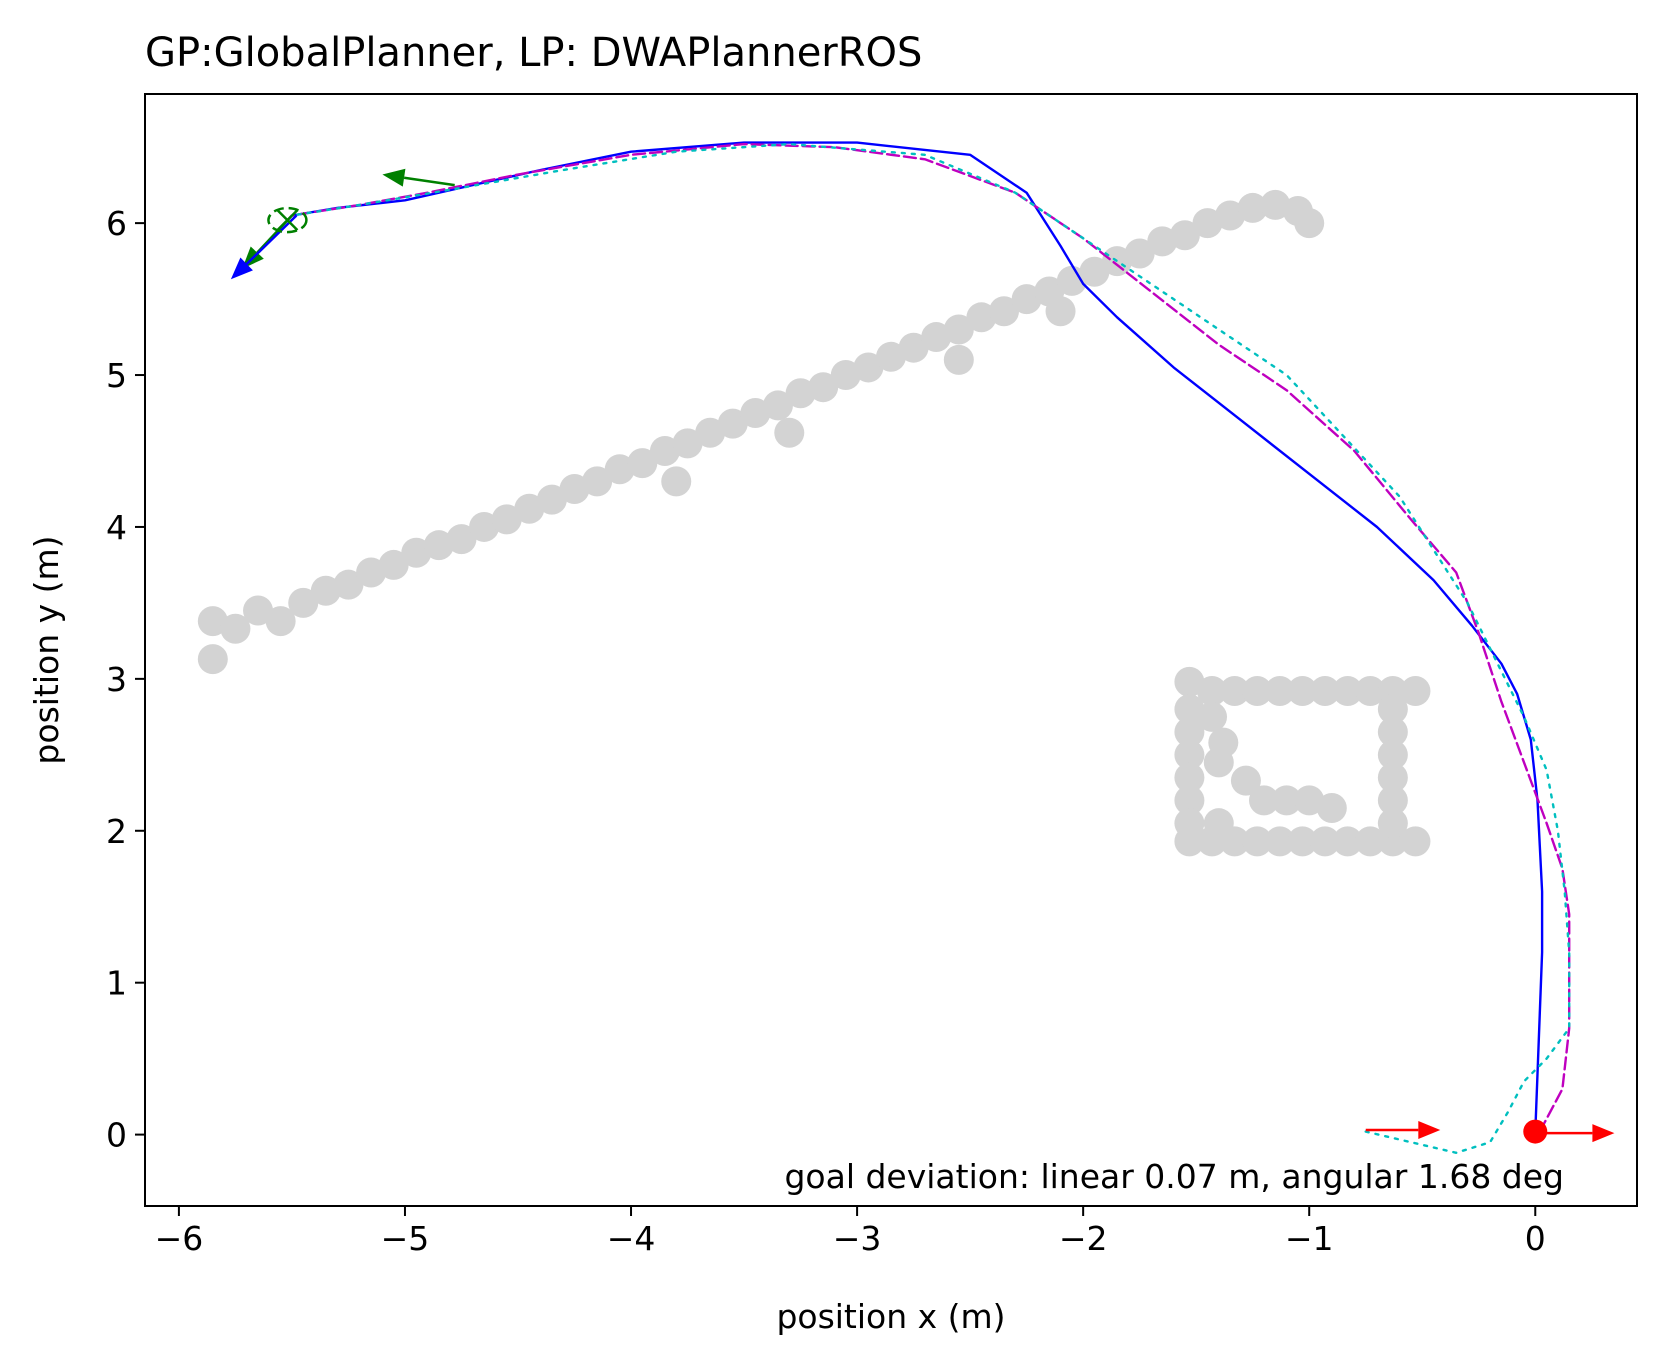  Describe the element at coordinates (890, 1316) in the screenshot. I see `x-axis-label: position x (m)` at that location.